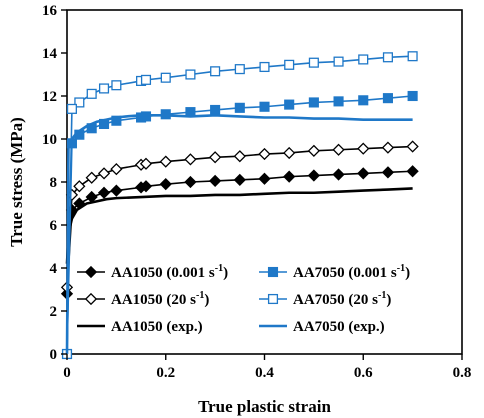 The image size is (484, 418). I want to click on x-axis-title: True plastic strain, so click(264, 406).